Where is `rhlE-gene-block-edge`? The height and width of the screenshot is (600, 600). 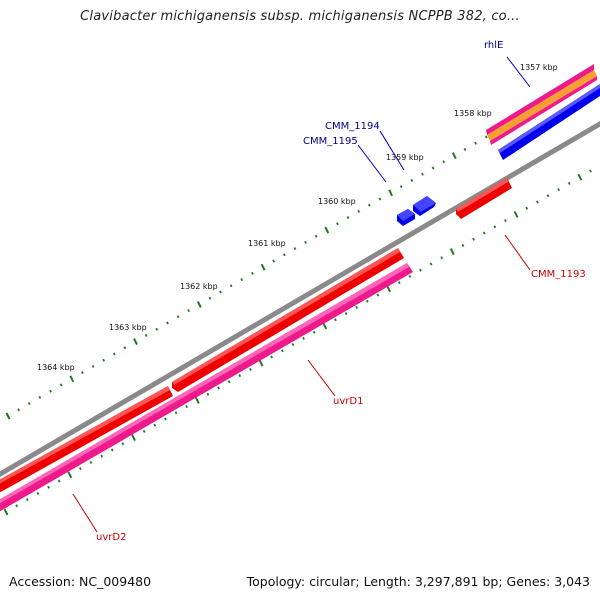 rhlE-gene-block-edge is located at coordinates (549, 118).